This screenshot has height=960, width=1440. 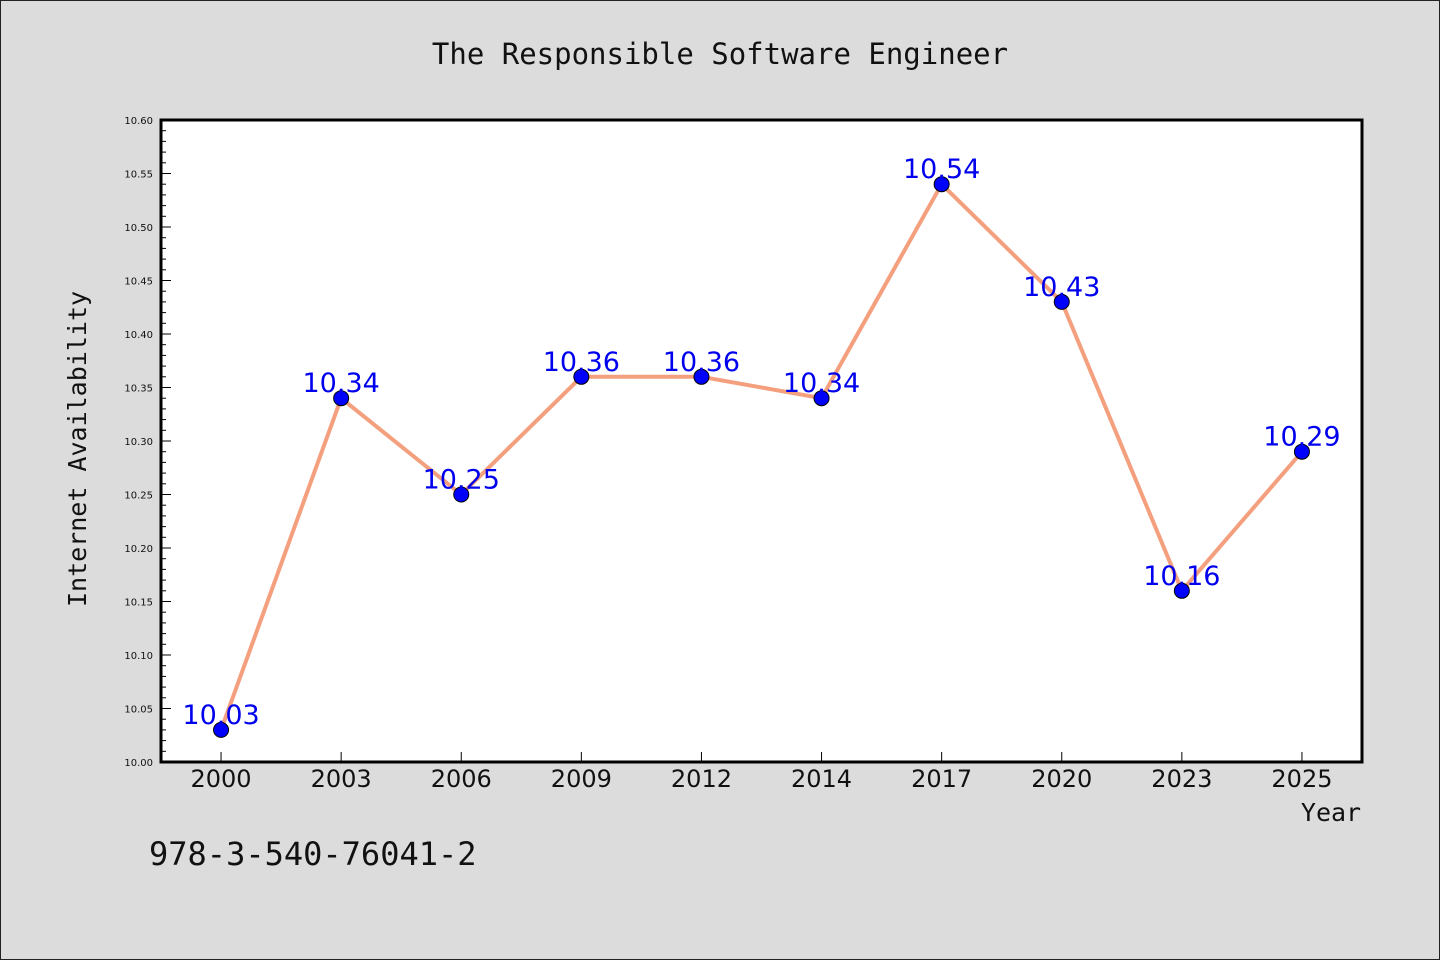 I want to click on y-tick-label: 10.00, so click(x=138, y=763).